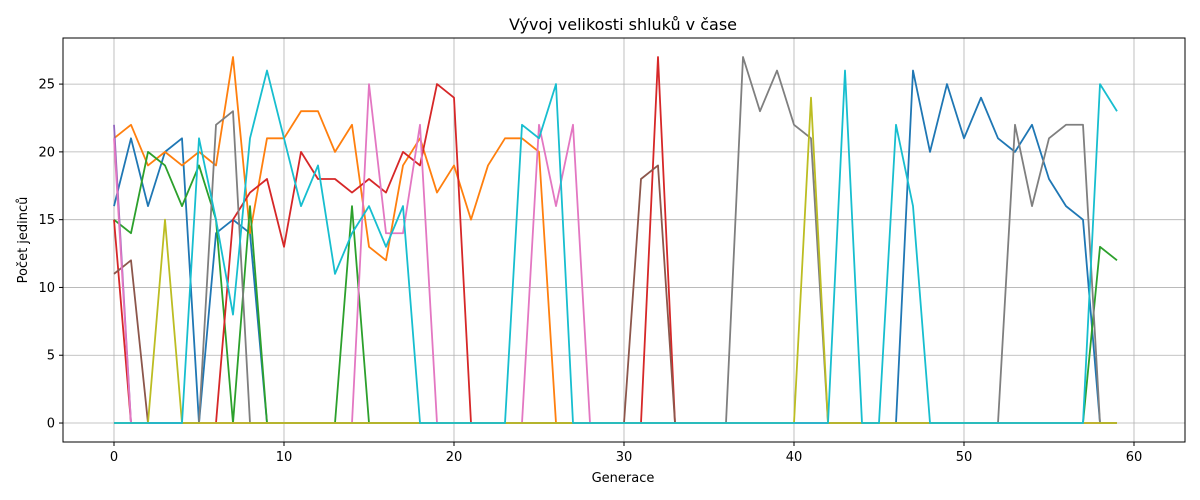  Describe the element at coordinates (46, 85) in the screenshot. I see `y-tick-label: 25` at that location.